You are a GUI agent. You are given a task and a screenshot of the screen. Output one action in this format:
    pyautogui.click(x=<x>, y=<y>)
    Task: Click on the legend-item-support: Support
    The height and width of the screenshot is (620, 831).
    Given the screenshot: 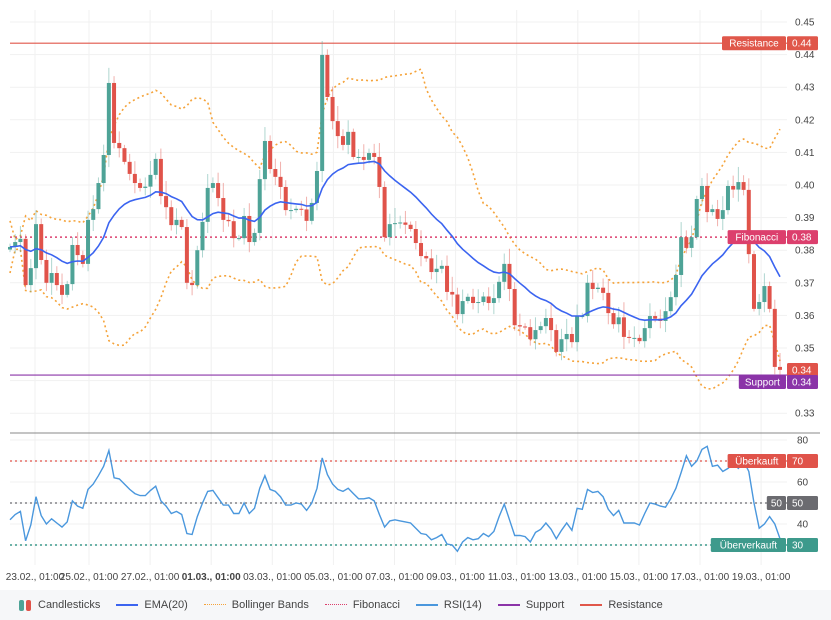 What is the action you would take?
    pyautogui.click(x=530, y=605)
    